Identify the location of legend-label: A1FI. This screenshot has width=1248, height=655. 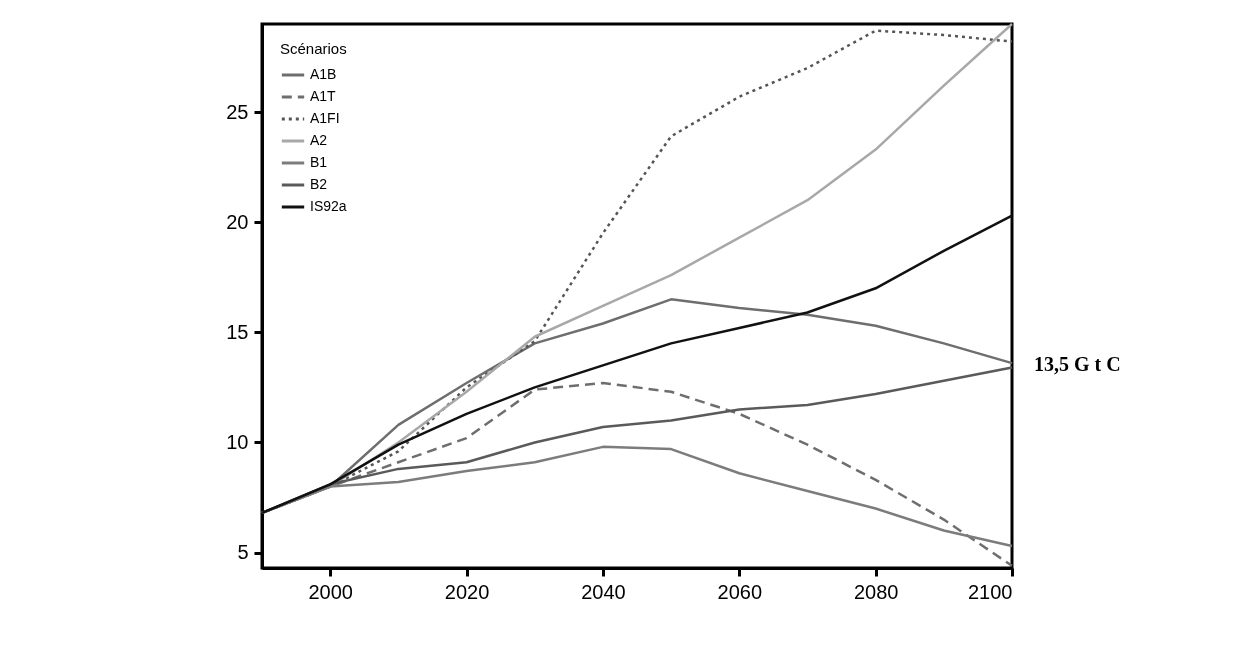
(325, 118).